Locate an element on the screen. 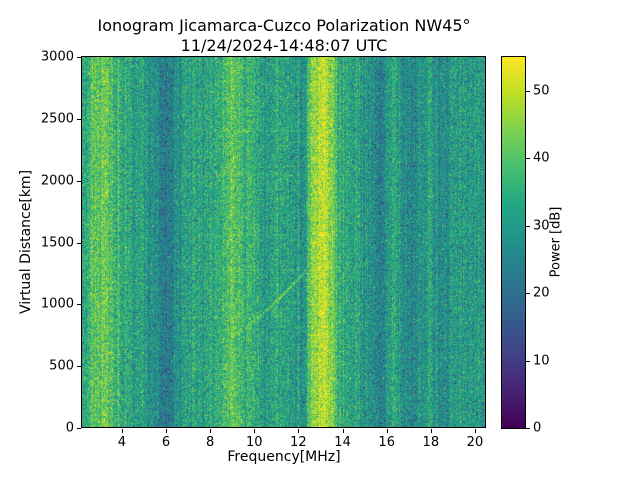 The image size is (640, 480). colorbar-tick-label: 40 is located at coordinates (541, 158).